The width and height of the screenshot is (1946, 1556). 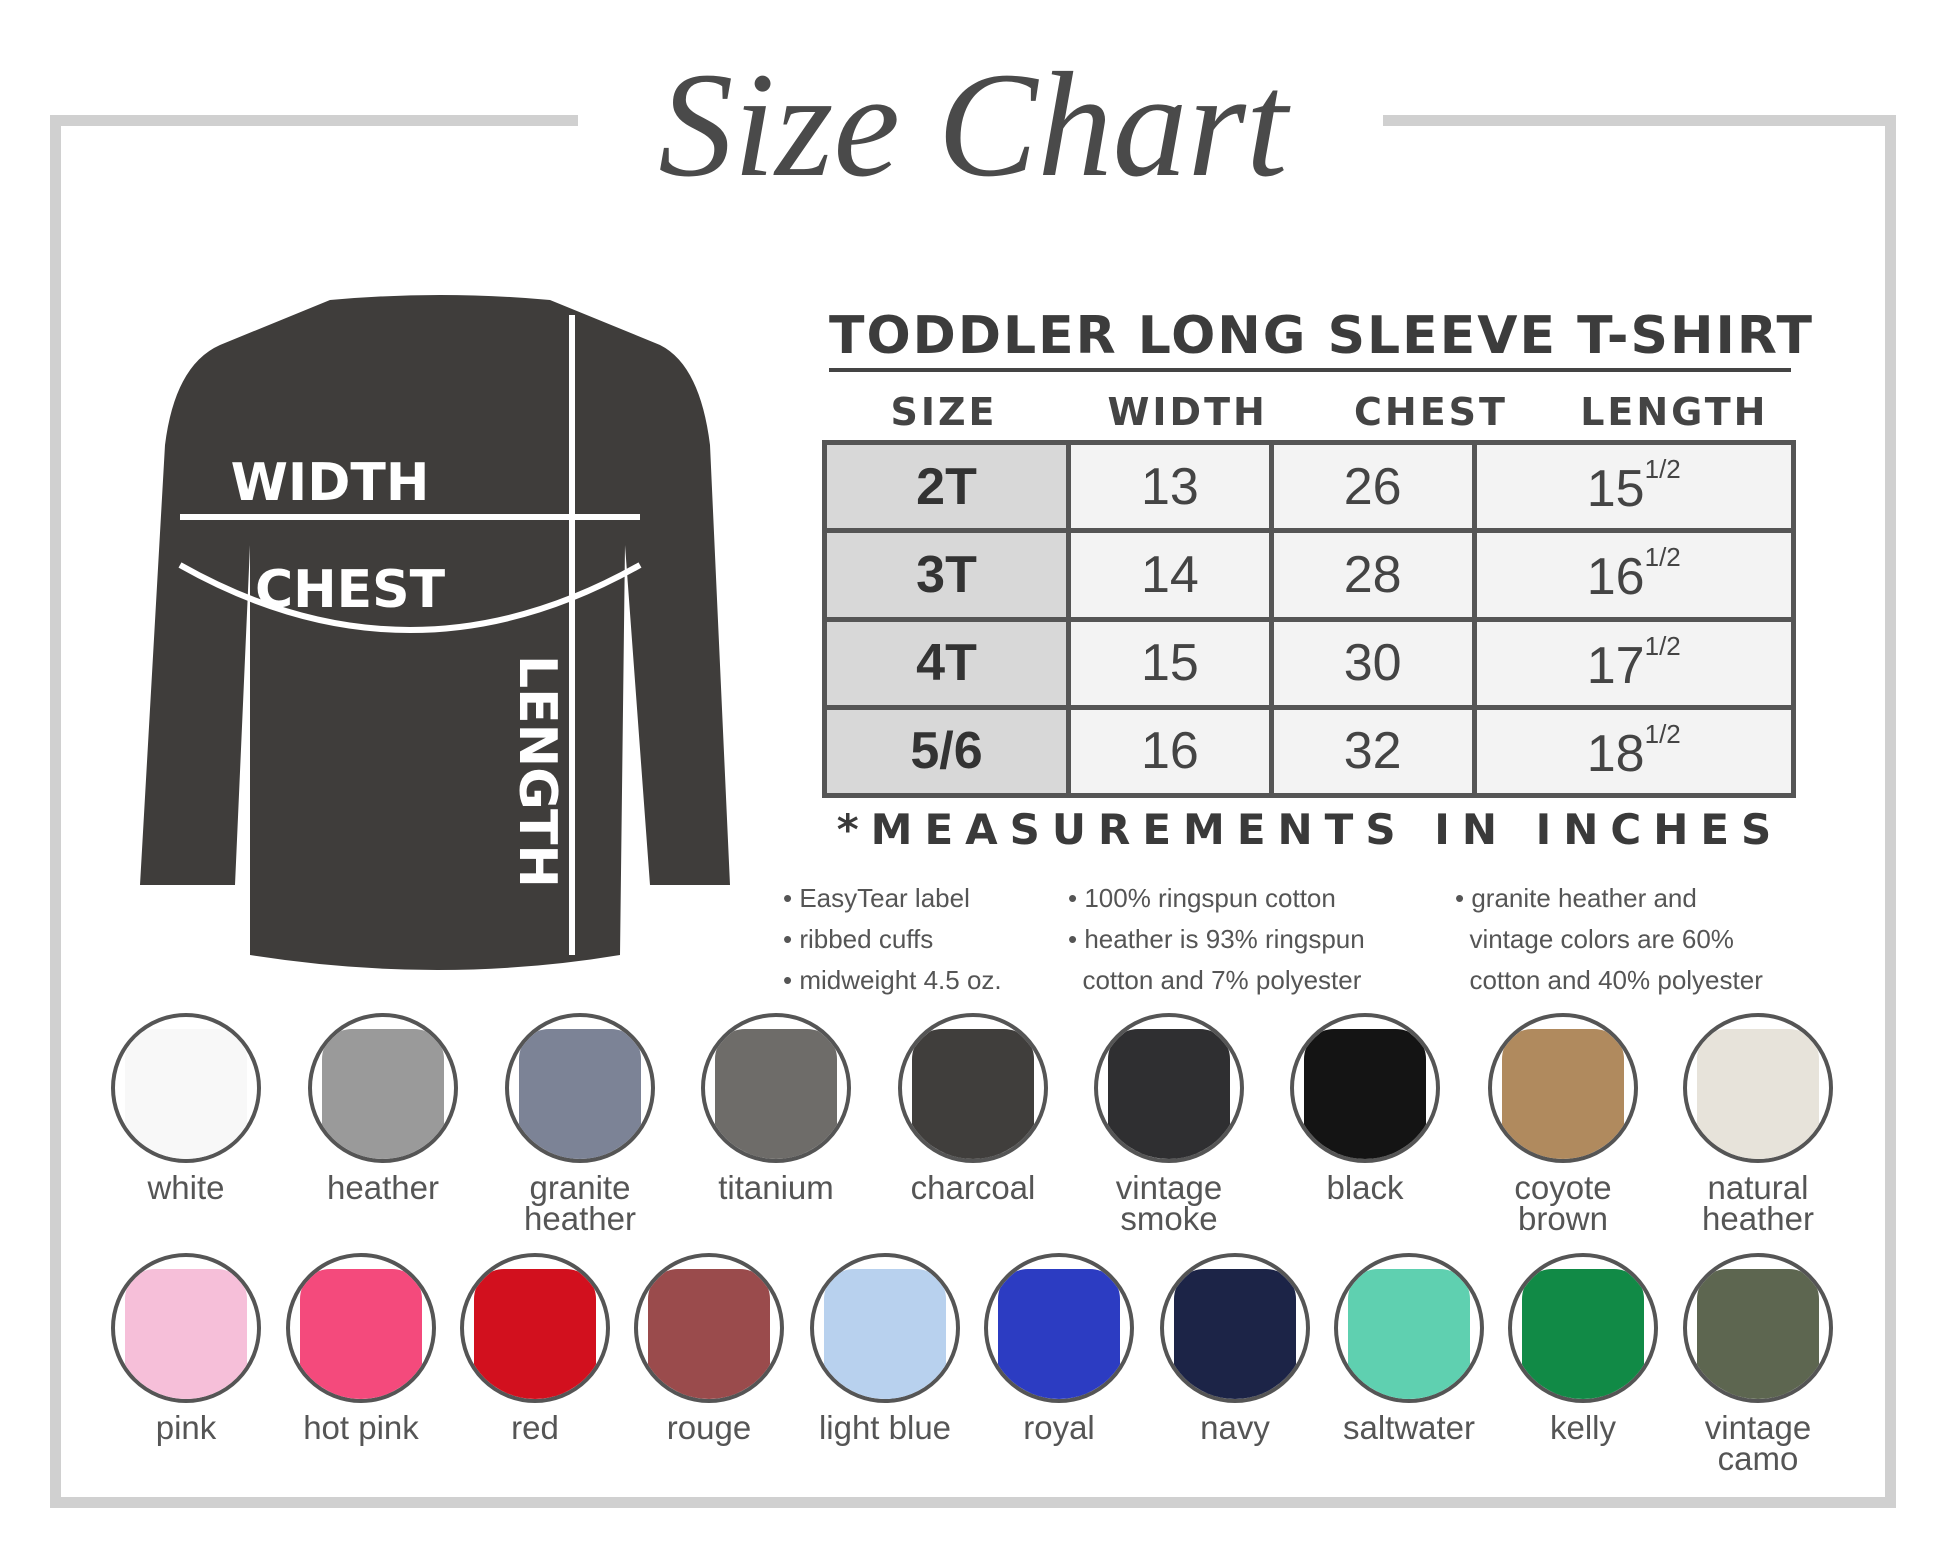 I want to click on color-label: titanium, so click(x=776, y=1187).